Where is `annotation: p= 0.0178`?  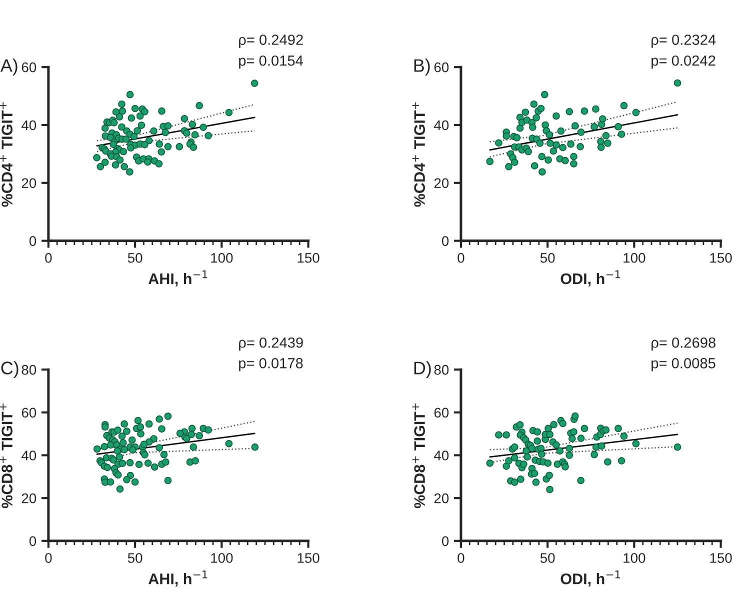 annotation: p= 0.0178 is located at coordinates (271, 365).